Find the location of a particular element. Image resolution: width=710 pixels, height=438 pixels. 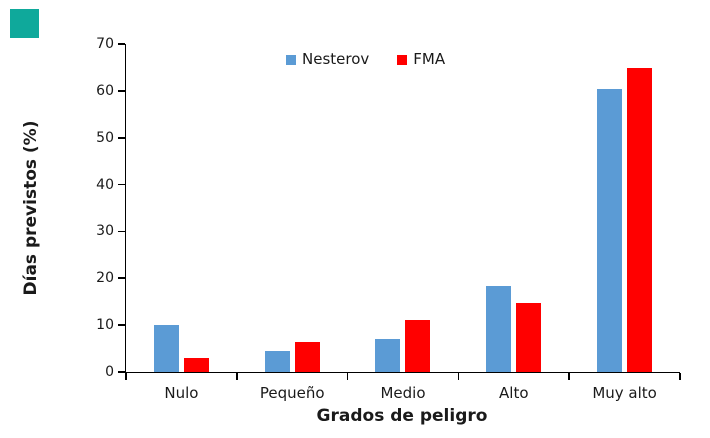

bar-group-alto: Alto is located at coordinates (513, 223).